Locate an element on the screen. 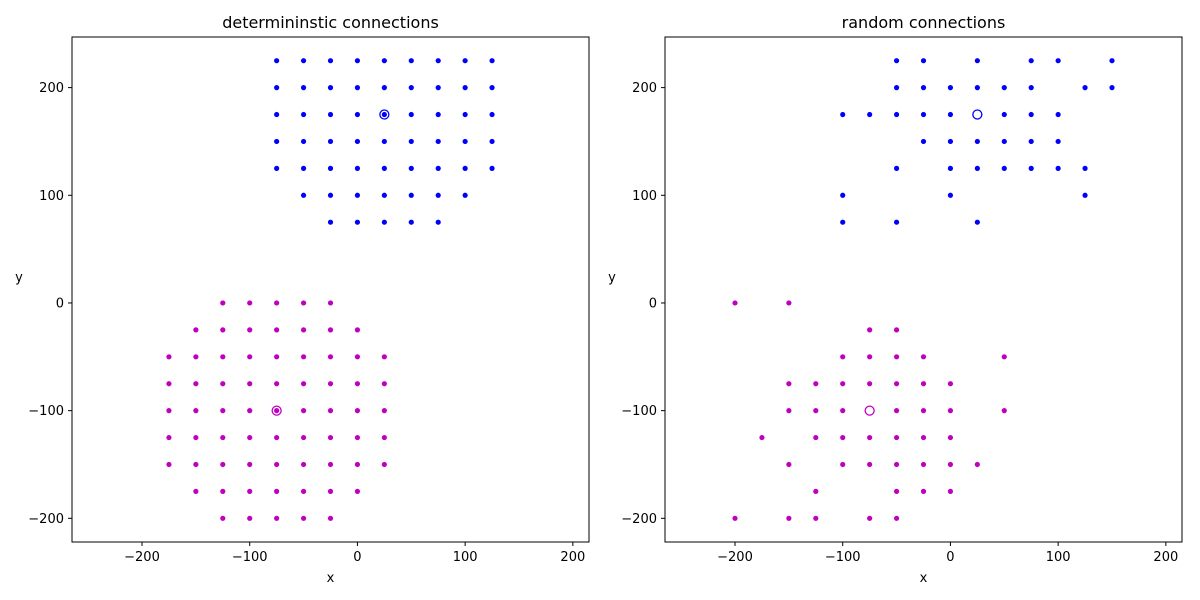  y-axis-label: y is located at coordinates (19, 277).